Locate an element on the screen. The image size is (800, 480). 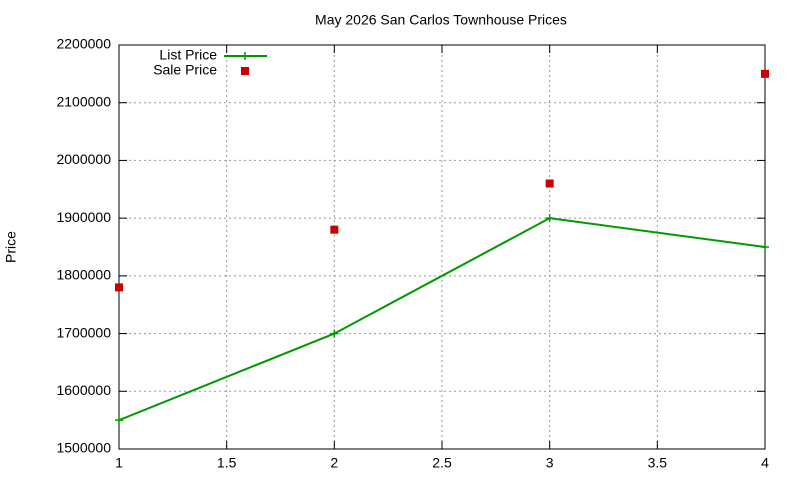
y-tick-label: 1900000 is located at coordinates (83, 217).